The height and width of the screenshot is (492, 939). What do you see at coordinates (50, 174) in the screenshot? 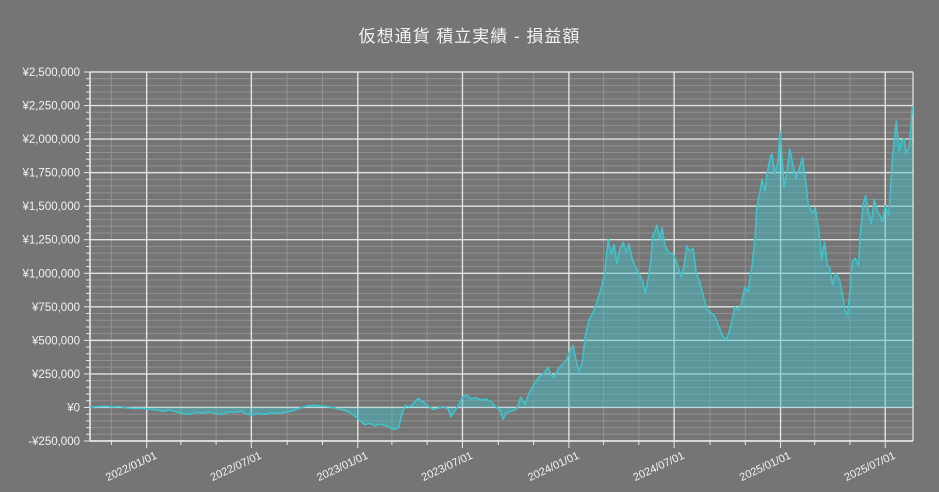
I see `y-tick-label: ¥1,750,000` at bounding box center [50, 174].